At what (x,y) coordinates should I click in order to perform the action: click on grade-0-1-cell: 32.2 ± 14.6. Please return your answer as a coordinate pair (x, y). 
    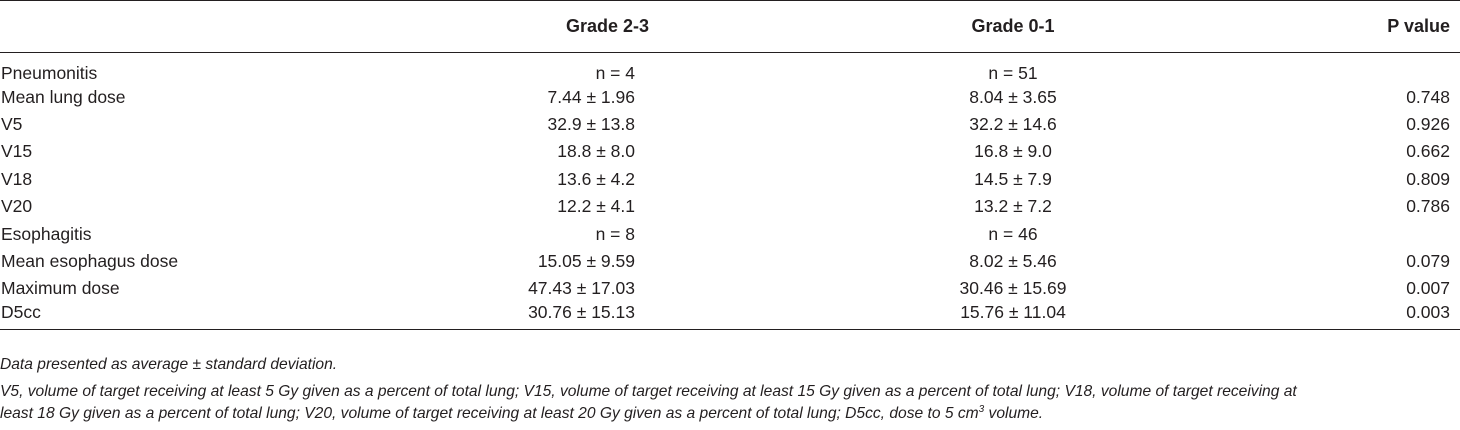
    Looking at the image, I should click on (1013, 124).